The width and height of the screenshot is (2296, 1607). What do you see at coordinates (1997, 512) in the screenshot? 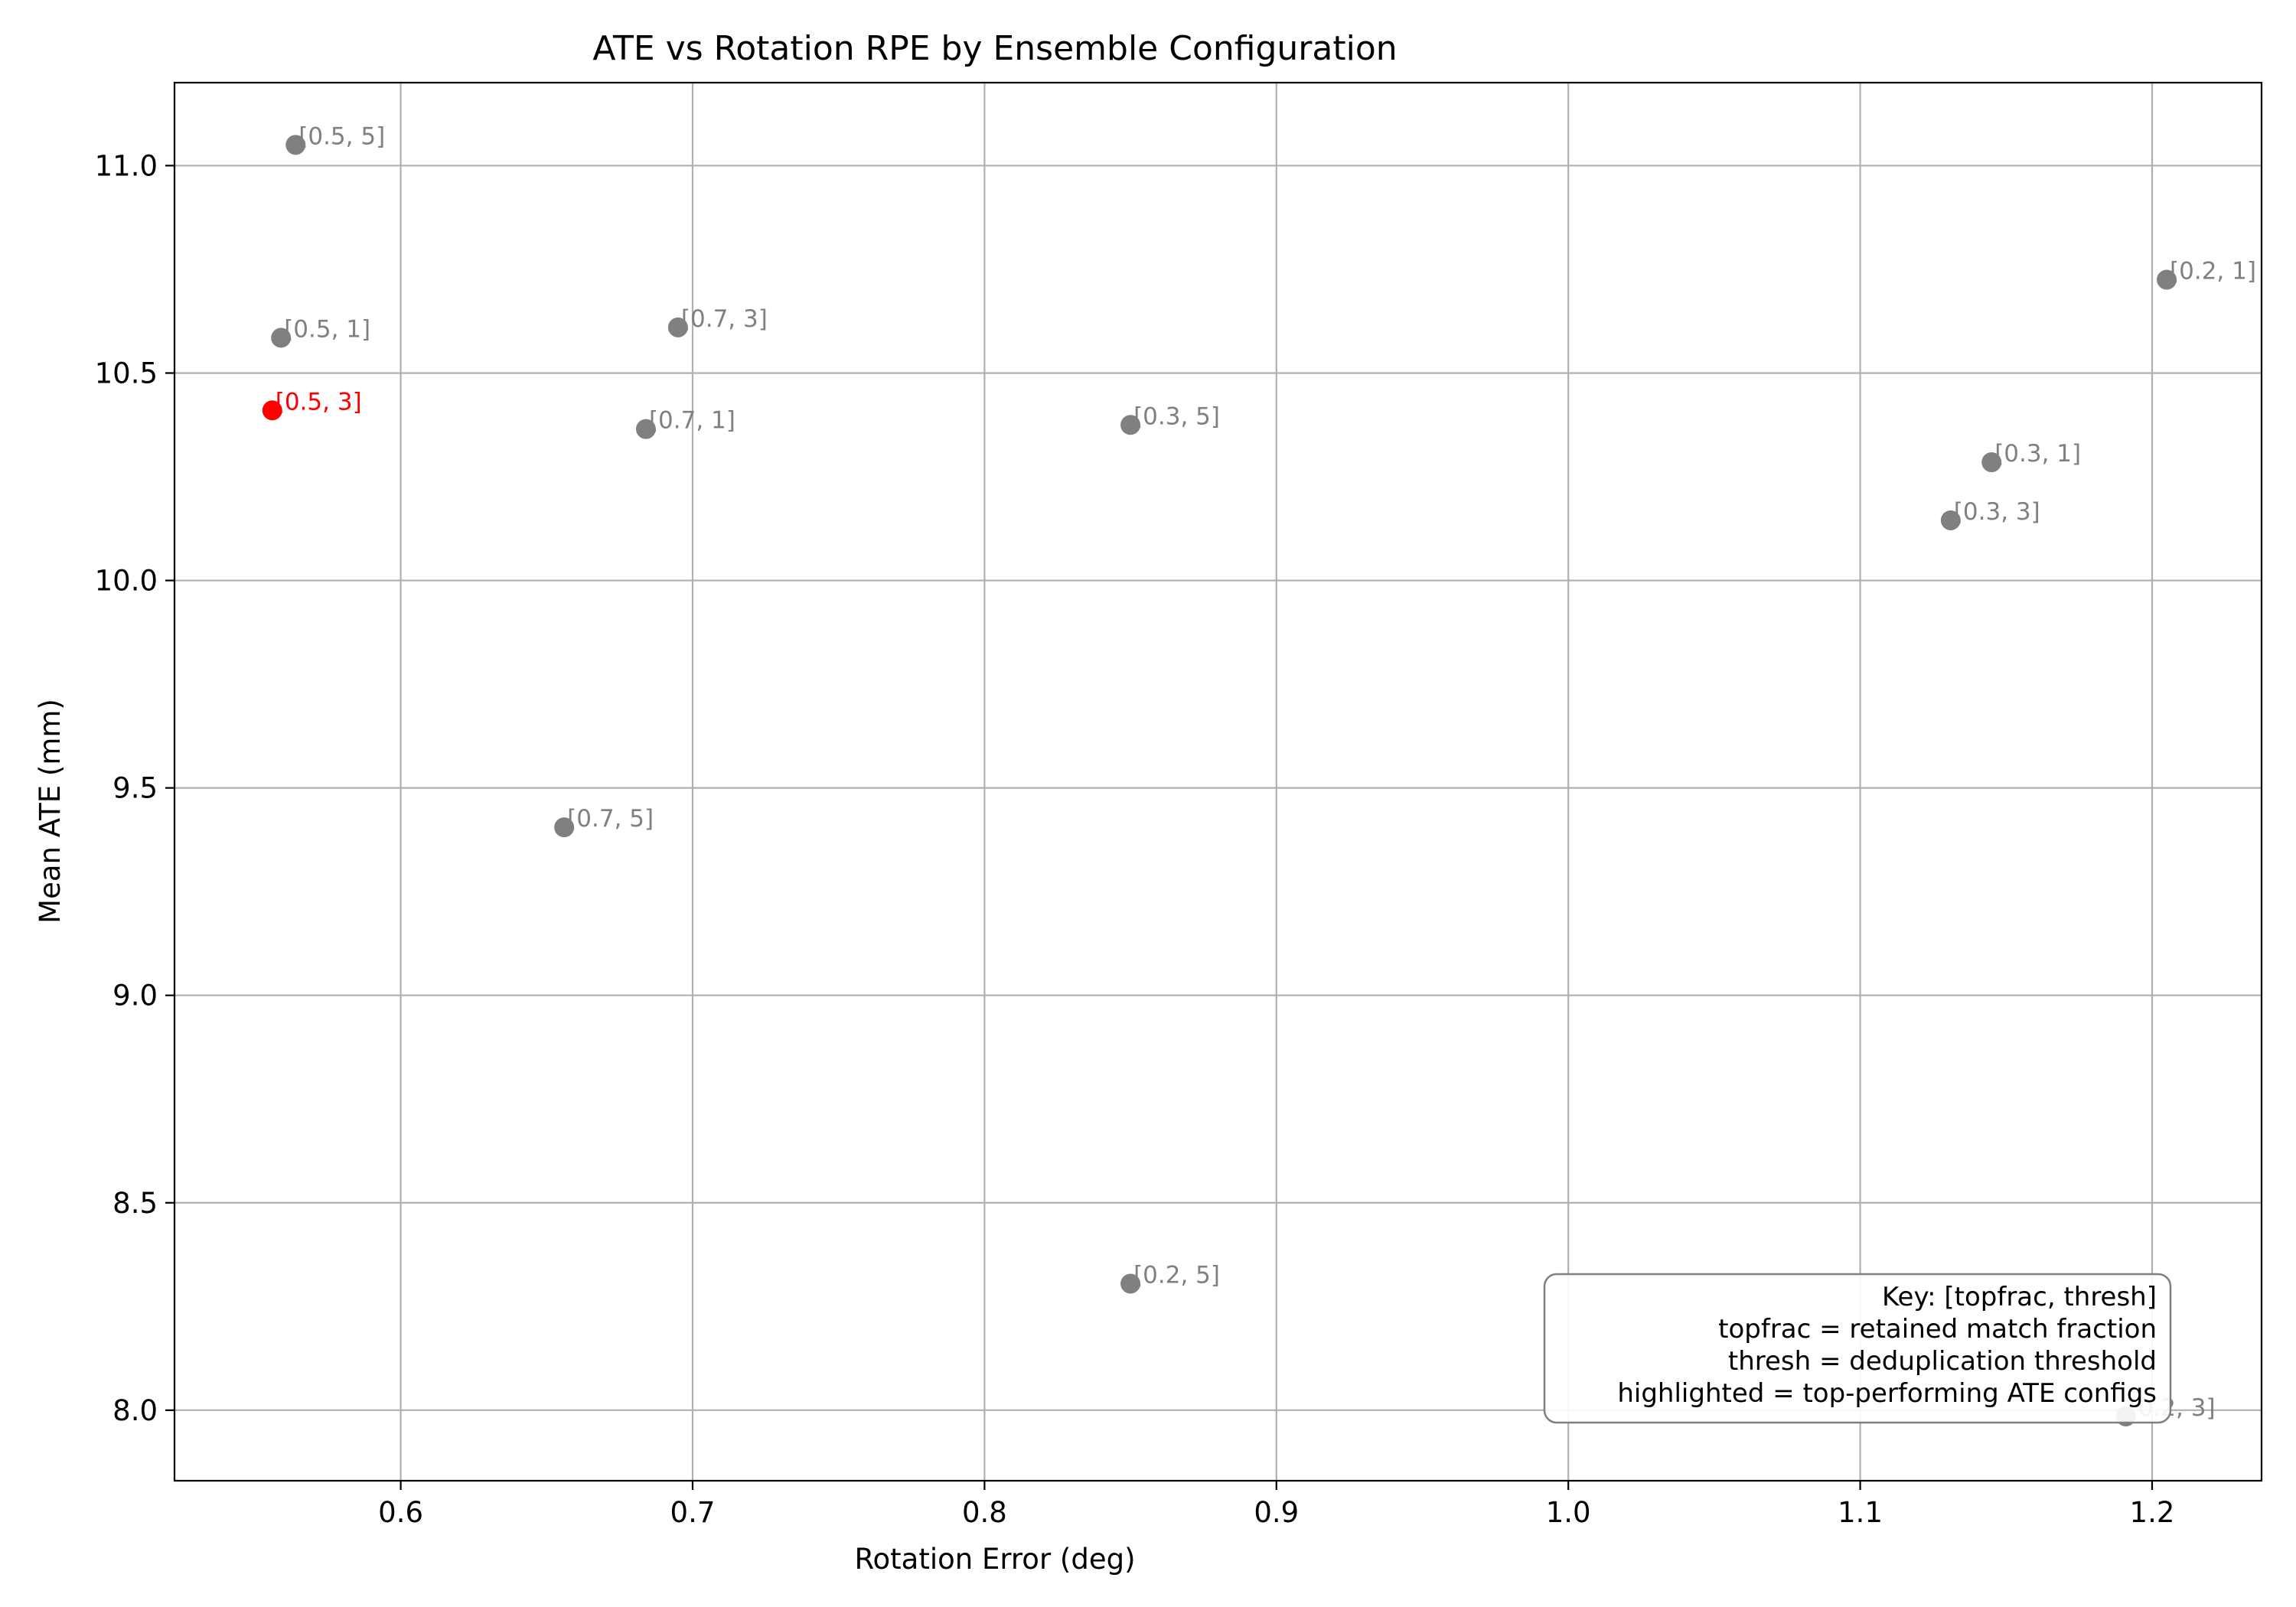
I see `data-point-label: [0.3, 3]` at bounding box center [1997, 512].